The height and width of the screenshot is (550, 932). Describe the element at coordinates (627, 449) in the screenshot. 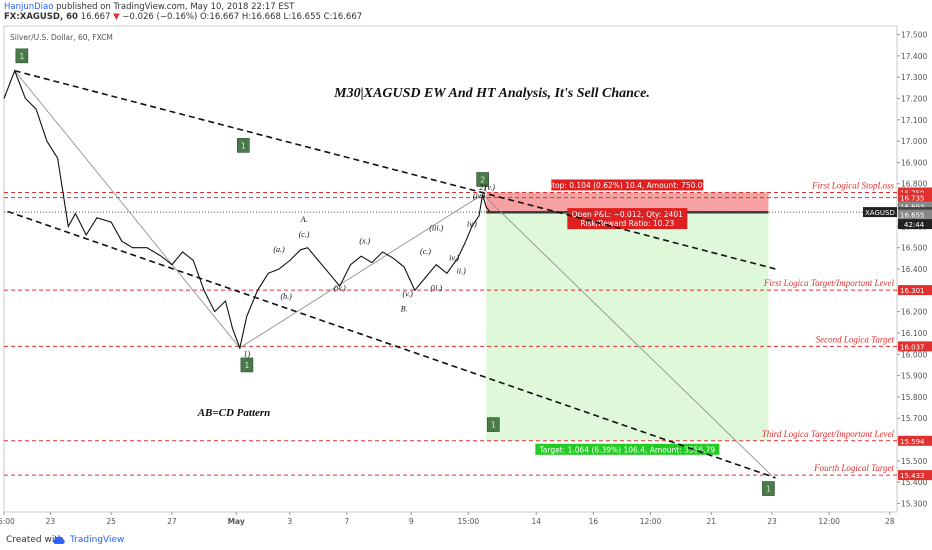

I see `target-box` at that location.